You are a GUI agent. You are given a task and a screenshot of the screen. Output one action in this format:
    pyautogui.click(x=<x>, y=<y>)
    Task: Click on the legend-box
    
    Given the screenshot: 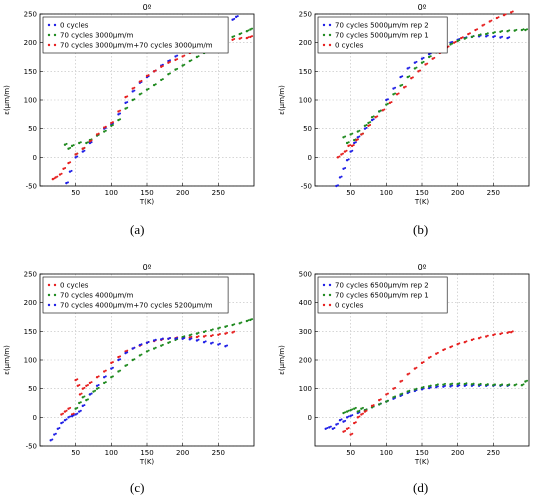 What is the action you would take?
    pyautogui.click(x=382, y=295)
    